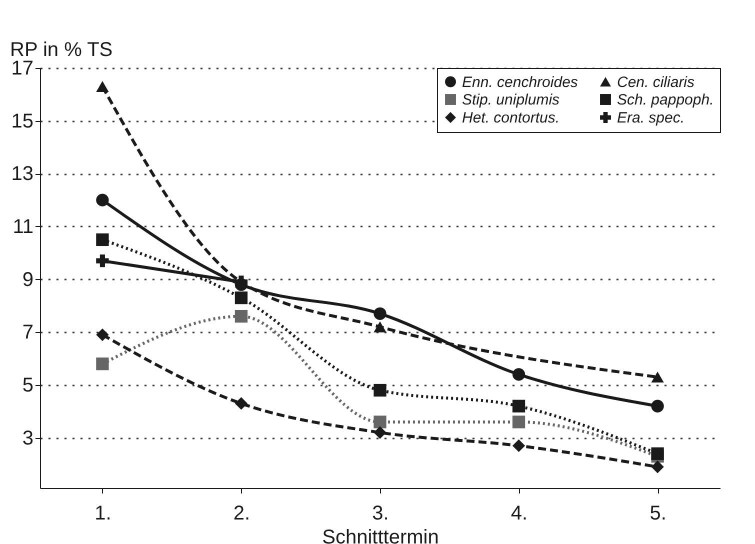 The height and width of the screenshot is (544, 755). I want to click on x-tick-label: 5., so click(658, 513).